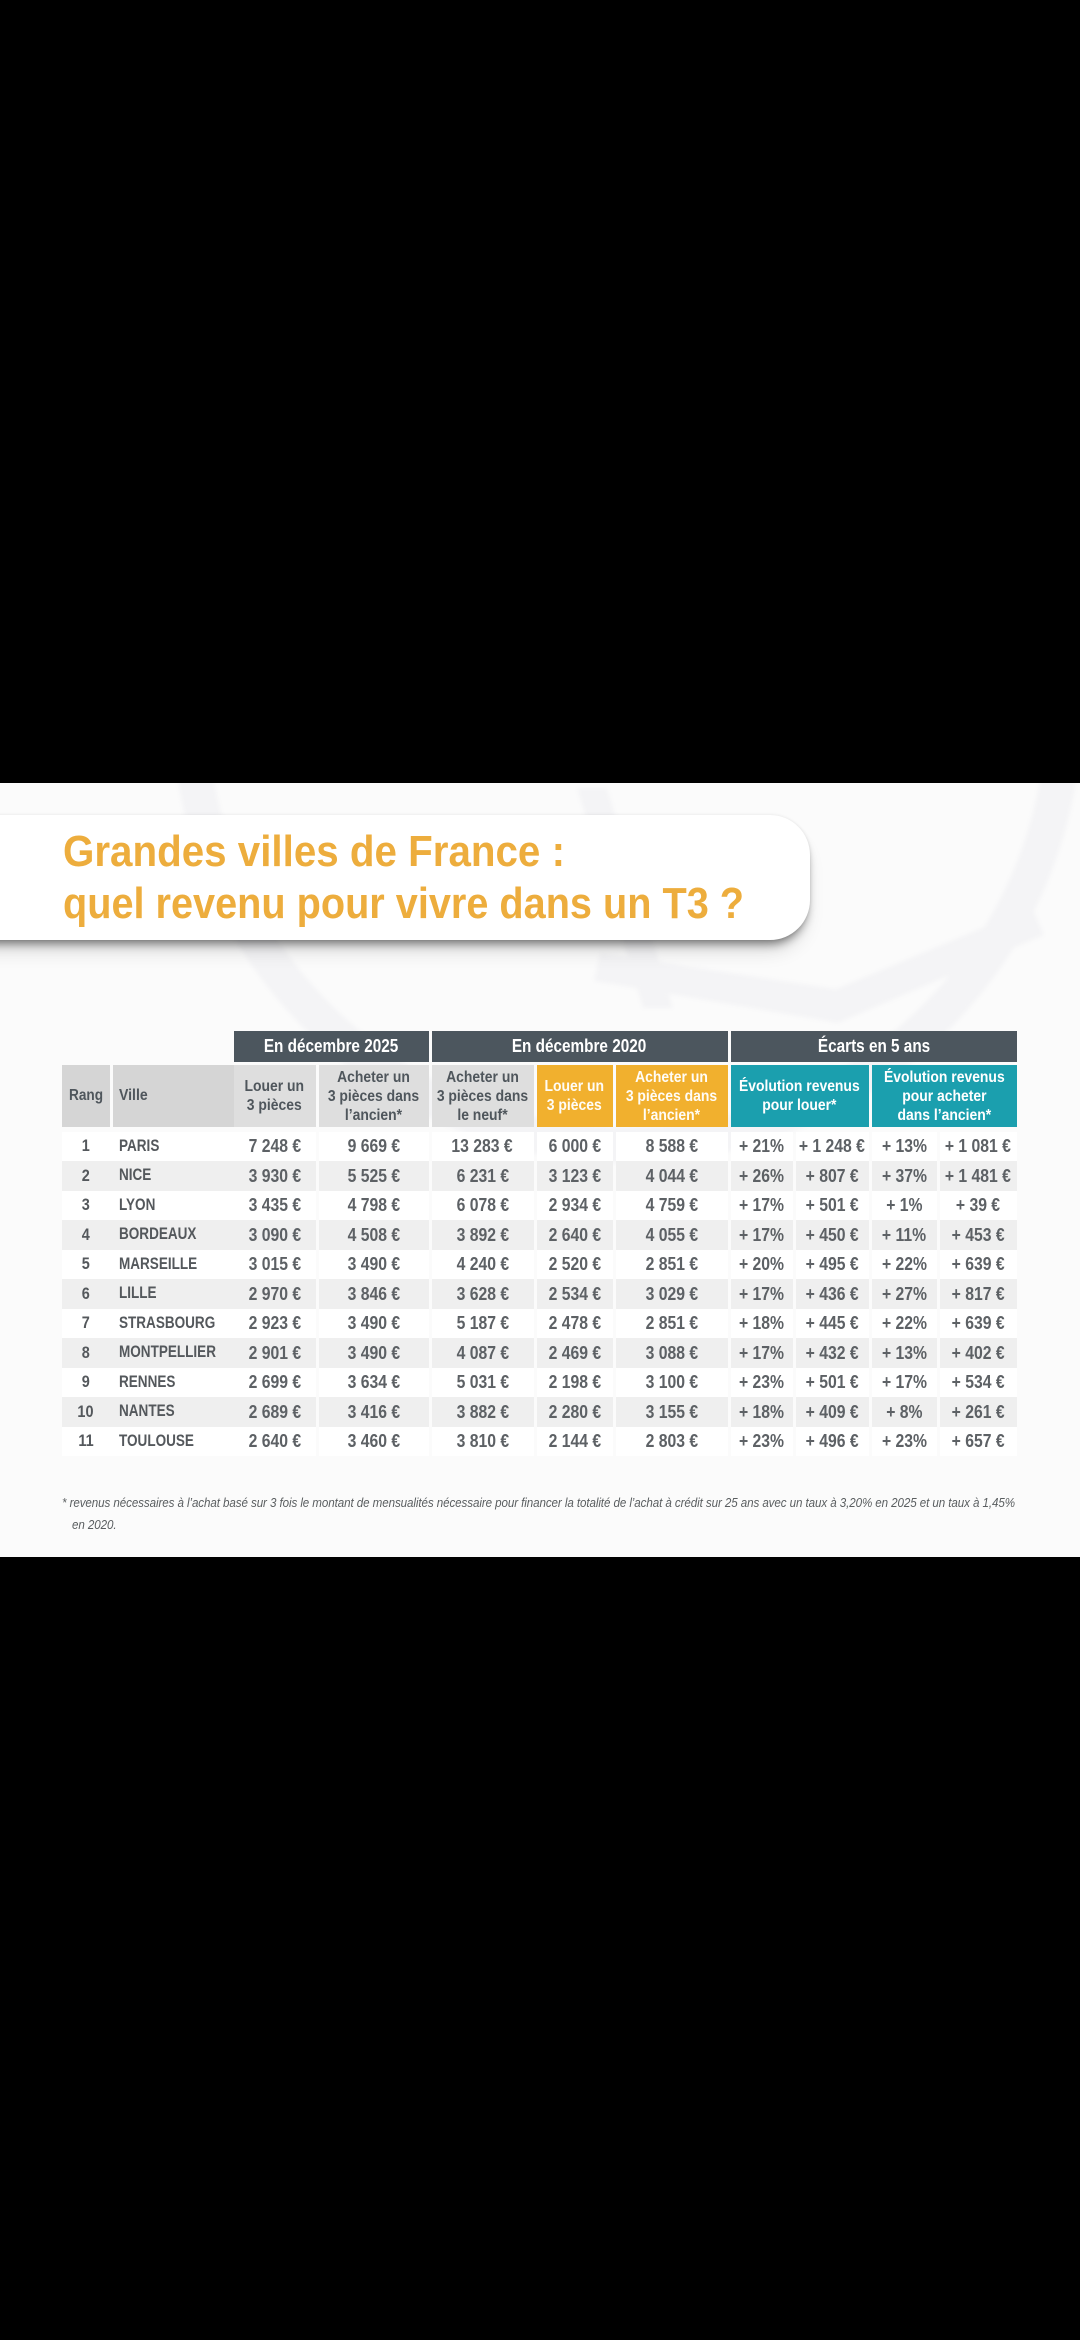 The width and height of the screenshot is (1080, 2340). Describe the element at coordinates (403, 903) in the screenshot. I see `svg-text:quel revenu pour vivre dans un: quel revenu pour vivre dans un T3 ?` at that location.